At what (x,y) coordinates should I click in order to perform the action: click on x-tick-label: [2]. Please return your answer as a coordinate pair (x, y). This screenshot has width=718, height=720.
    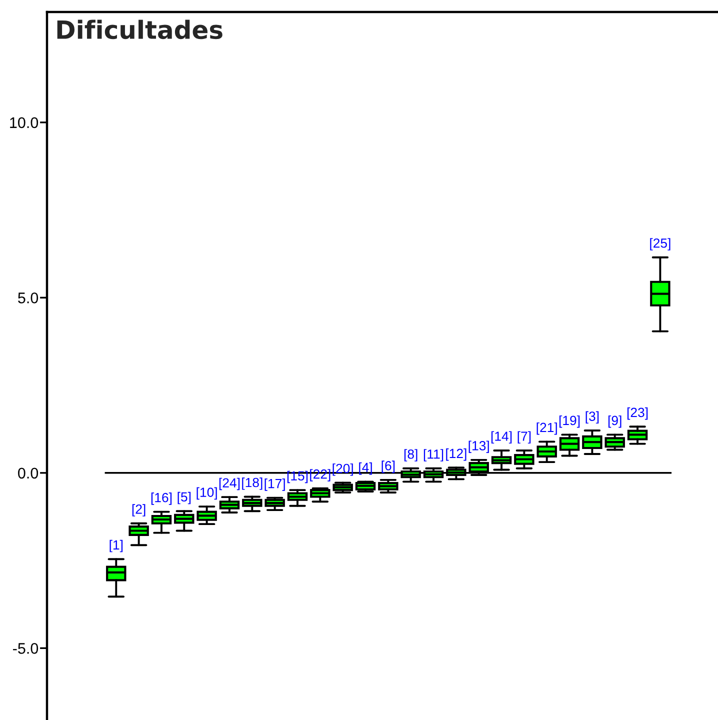
    Looking at the image, I should click on (139, 510).